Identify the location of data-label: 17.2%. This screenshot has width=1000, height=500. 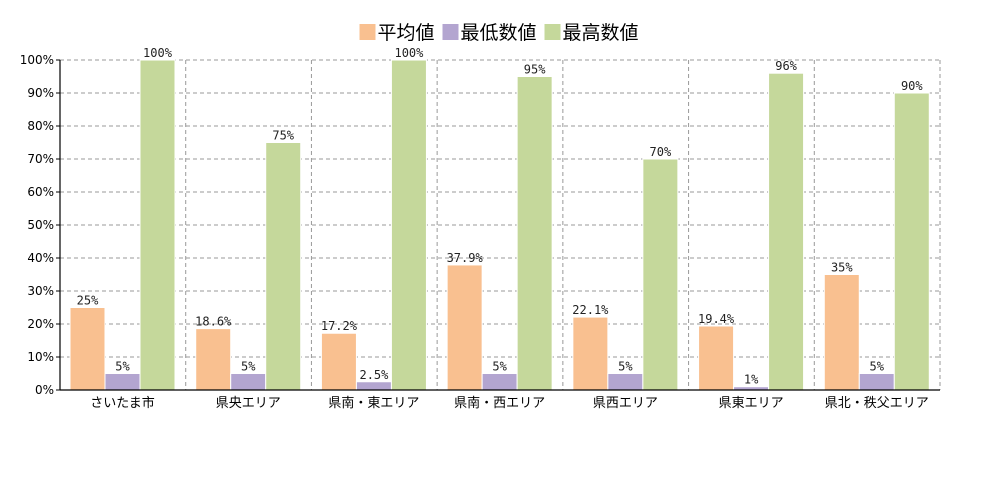
(339, 326).